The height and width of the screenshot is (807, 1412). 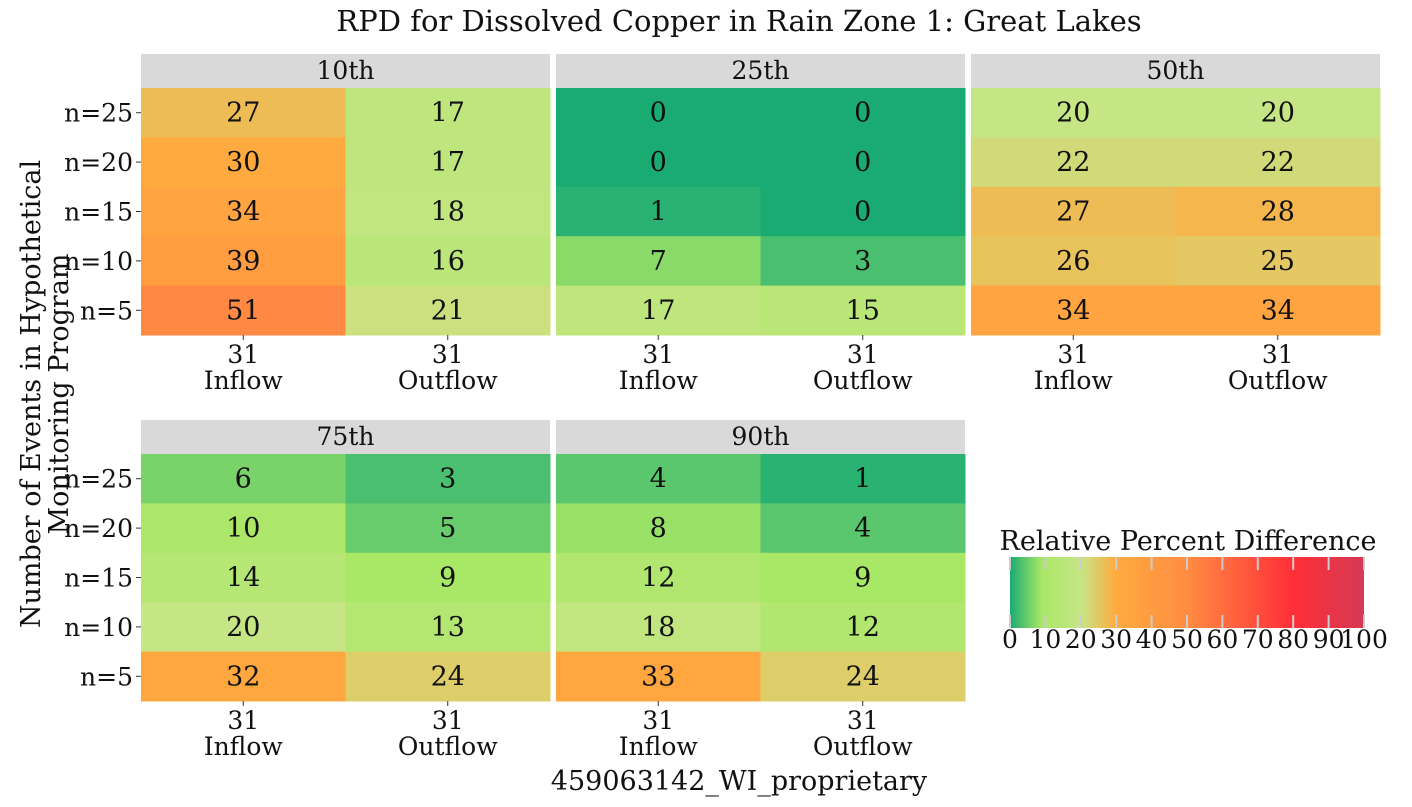 I want to click on legend-tick-label: 60, so click(x=1222, y=639).